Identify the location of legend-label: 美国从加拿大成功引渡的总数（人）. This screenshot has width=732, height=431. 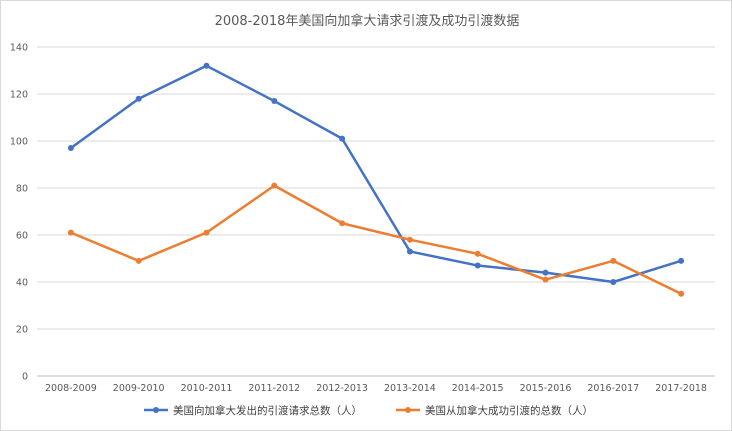
(509, 410).